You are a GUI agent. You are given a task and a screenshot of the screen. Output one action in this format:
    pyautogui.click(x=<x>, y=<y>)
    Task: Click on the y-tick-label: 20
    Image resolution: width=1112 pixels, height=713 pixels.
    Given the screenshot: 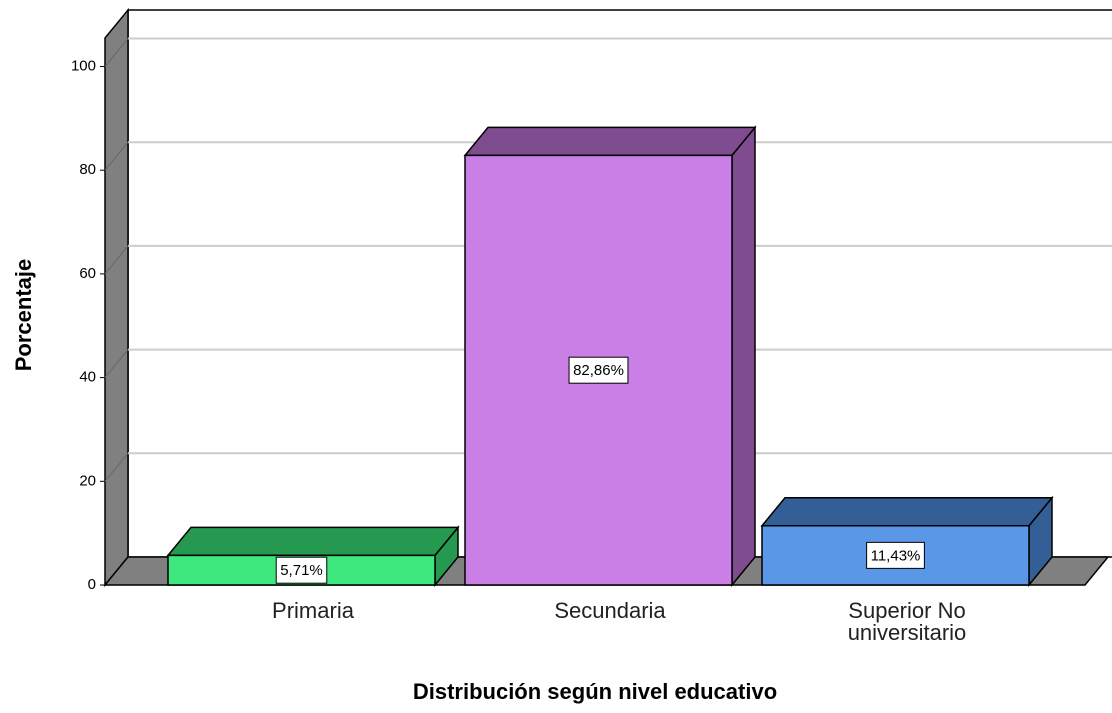 What is the action you would take?
    pyautogui.click(x=87, y=480)
    